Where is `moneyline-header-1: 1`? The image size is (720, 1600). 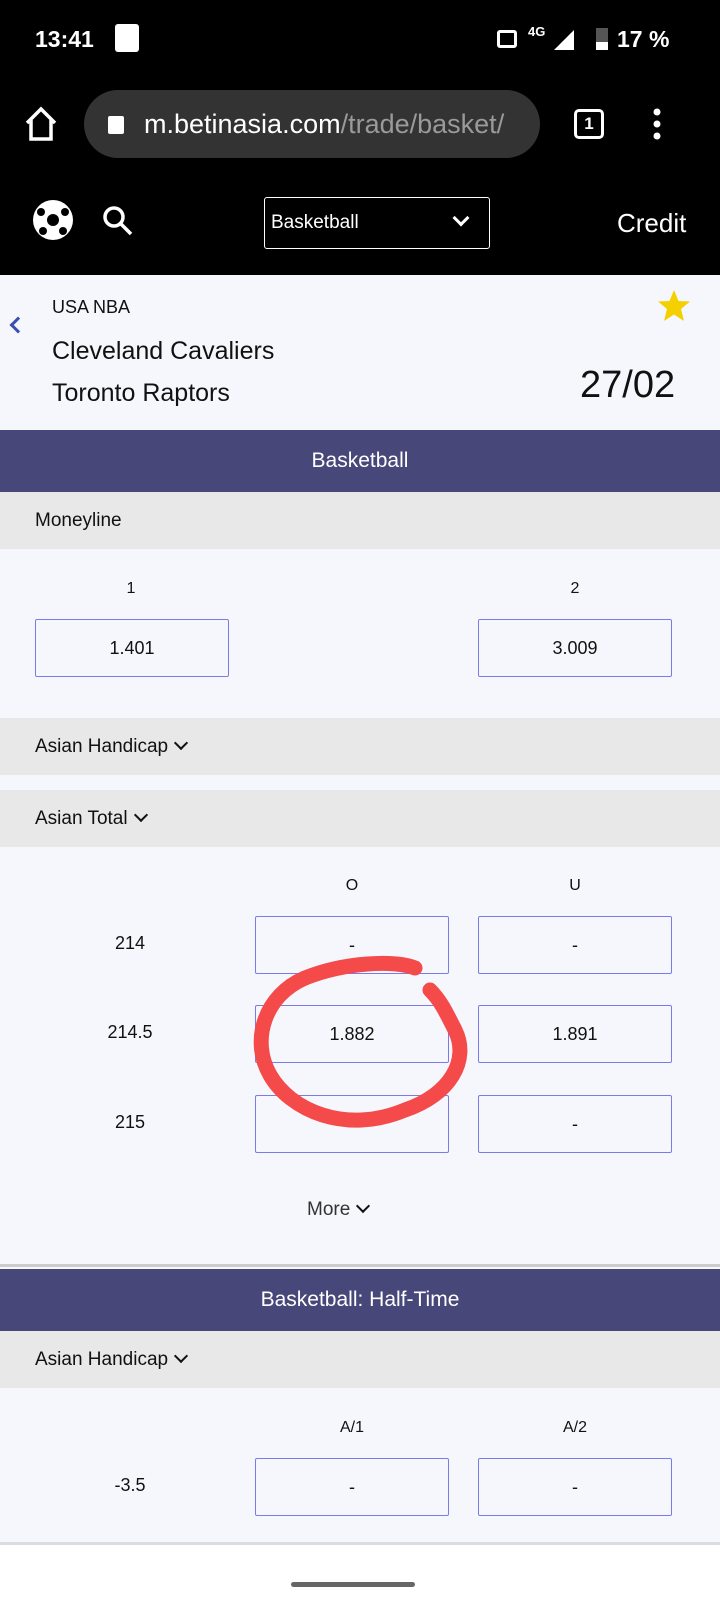
moneyline-header-1: 1 is located at coordinates (131, 588).